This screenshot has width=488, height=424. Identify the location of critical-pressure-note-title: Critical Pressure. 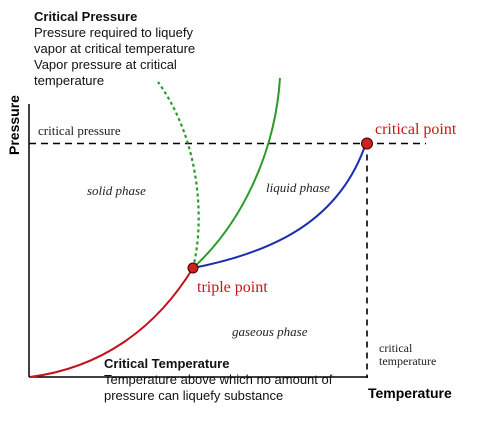
(86, 16).